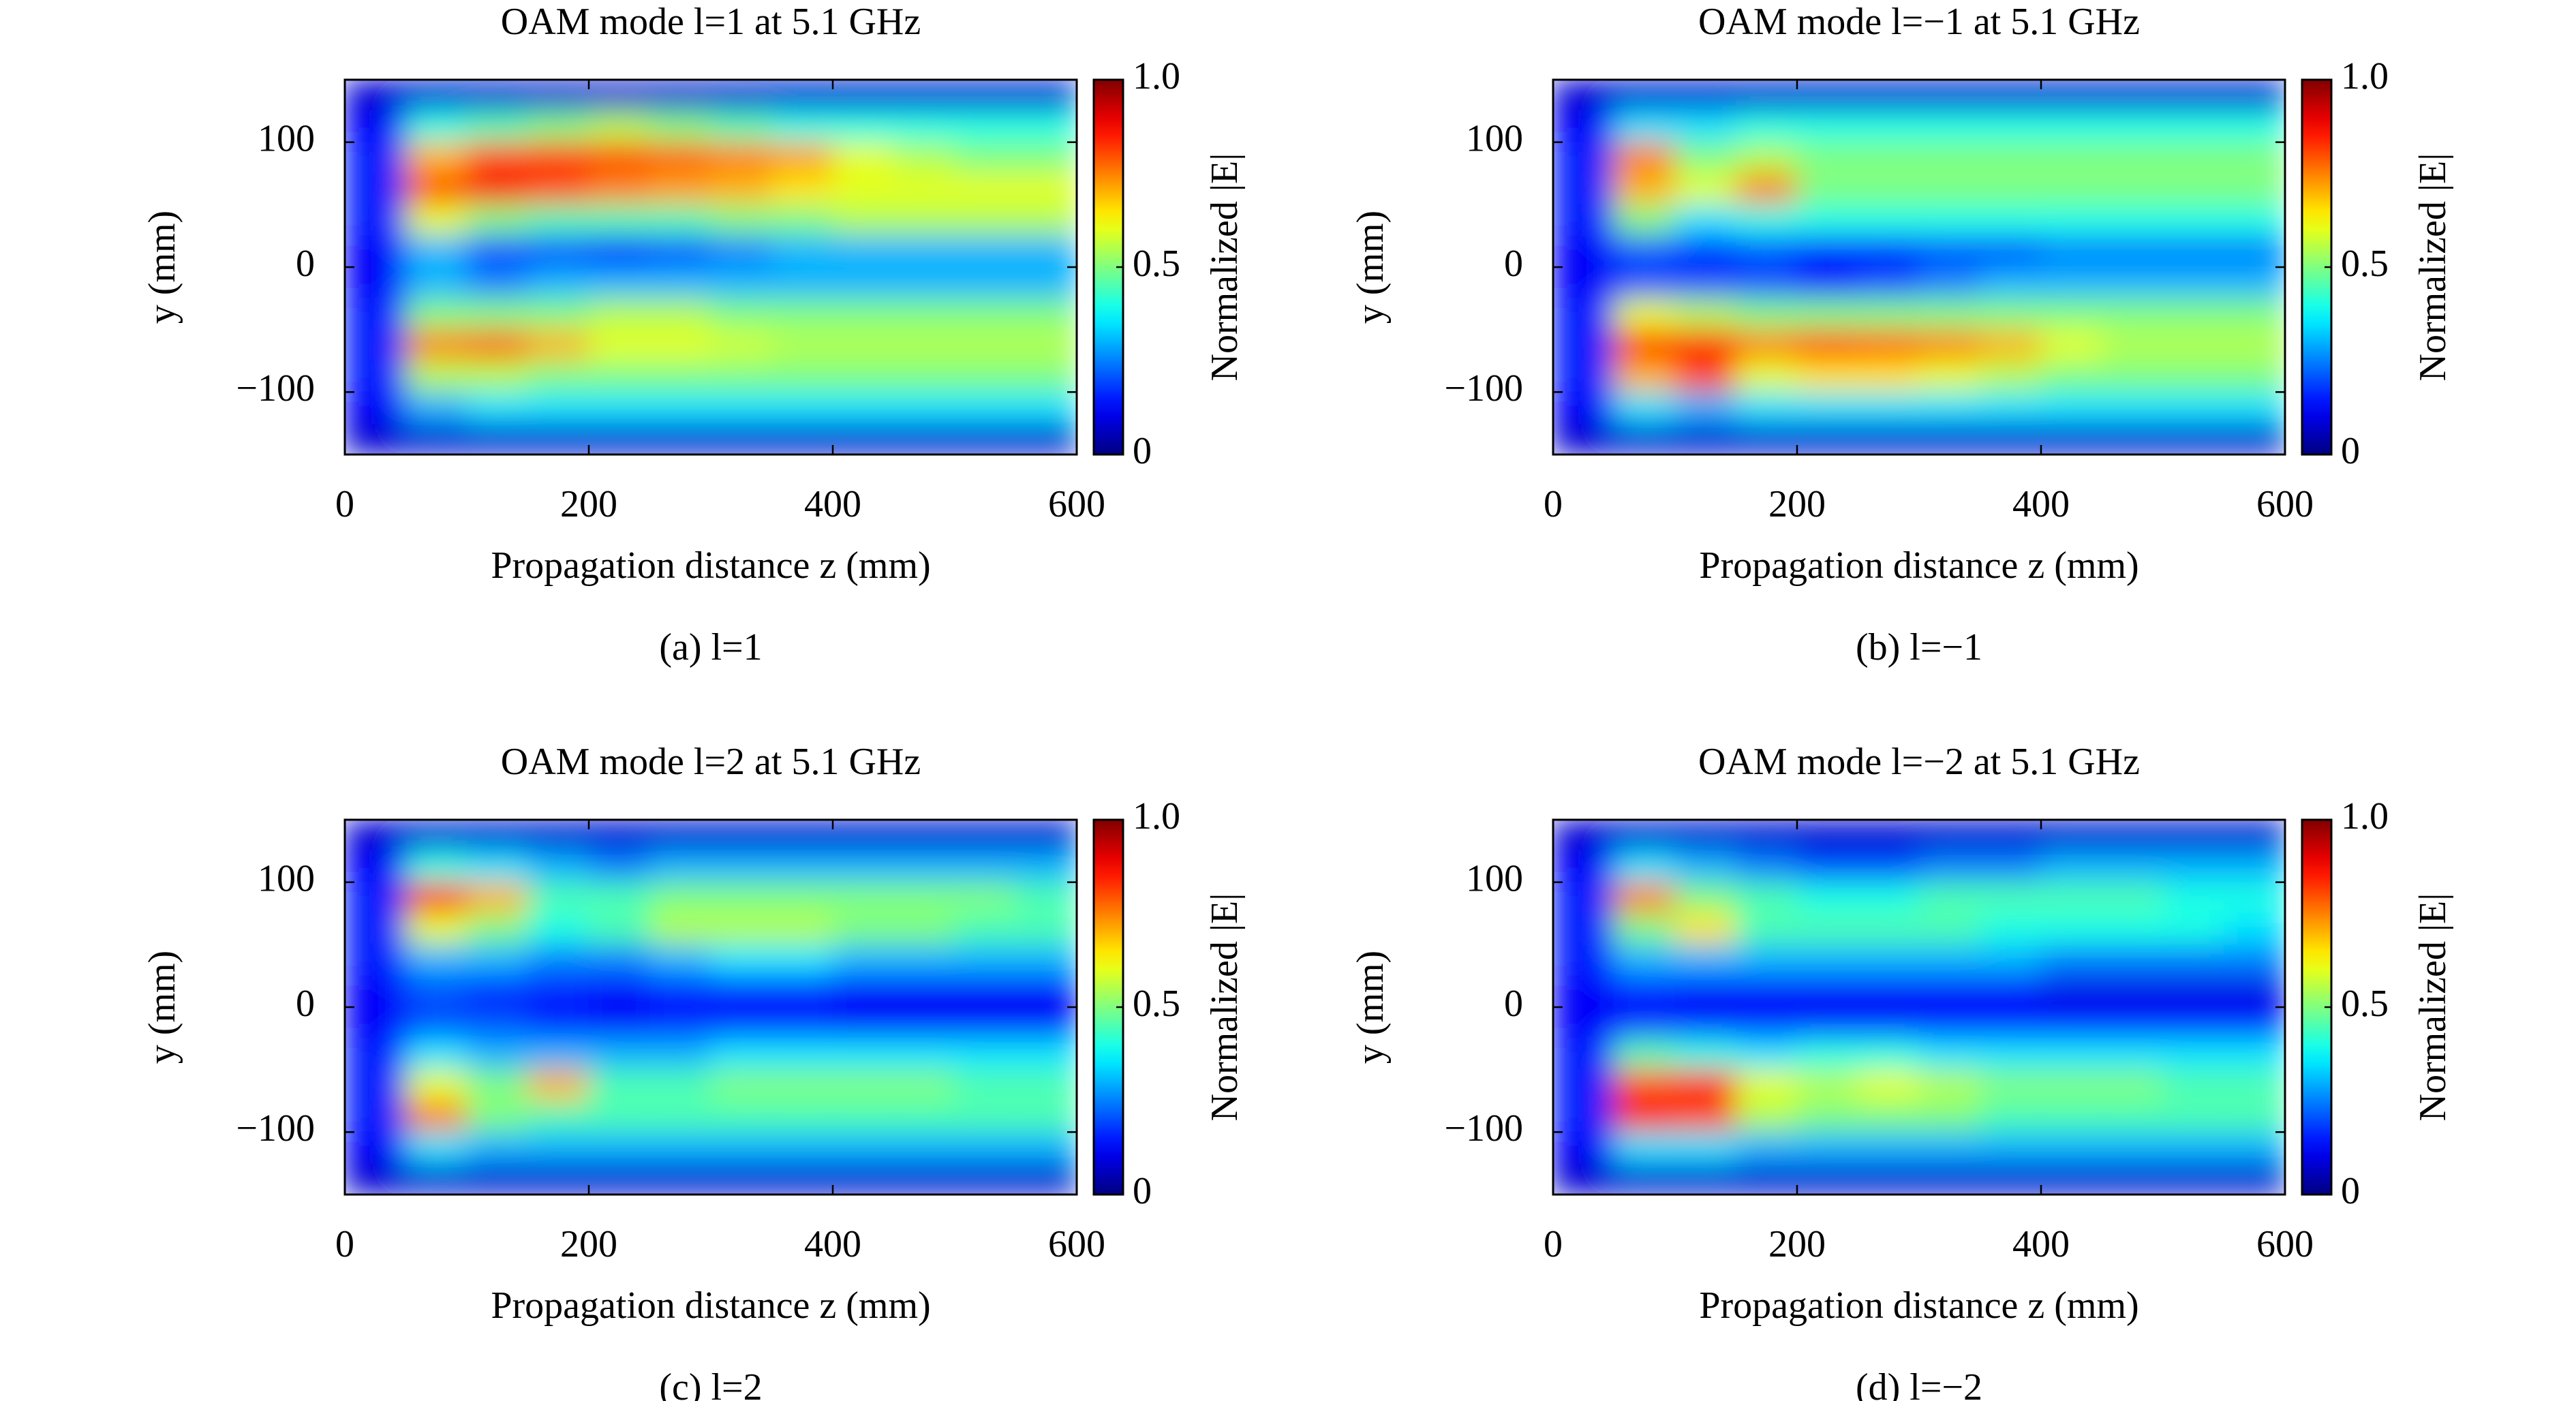  Describe the element at coordinates (588, 1244) in the screenshot. I see `x-tick-label: 200` at that location.